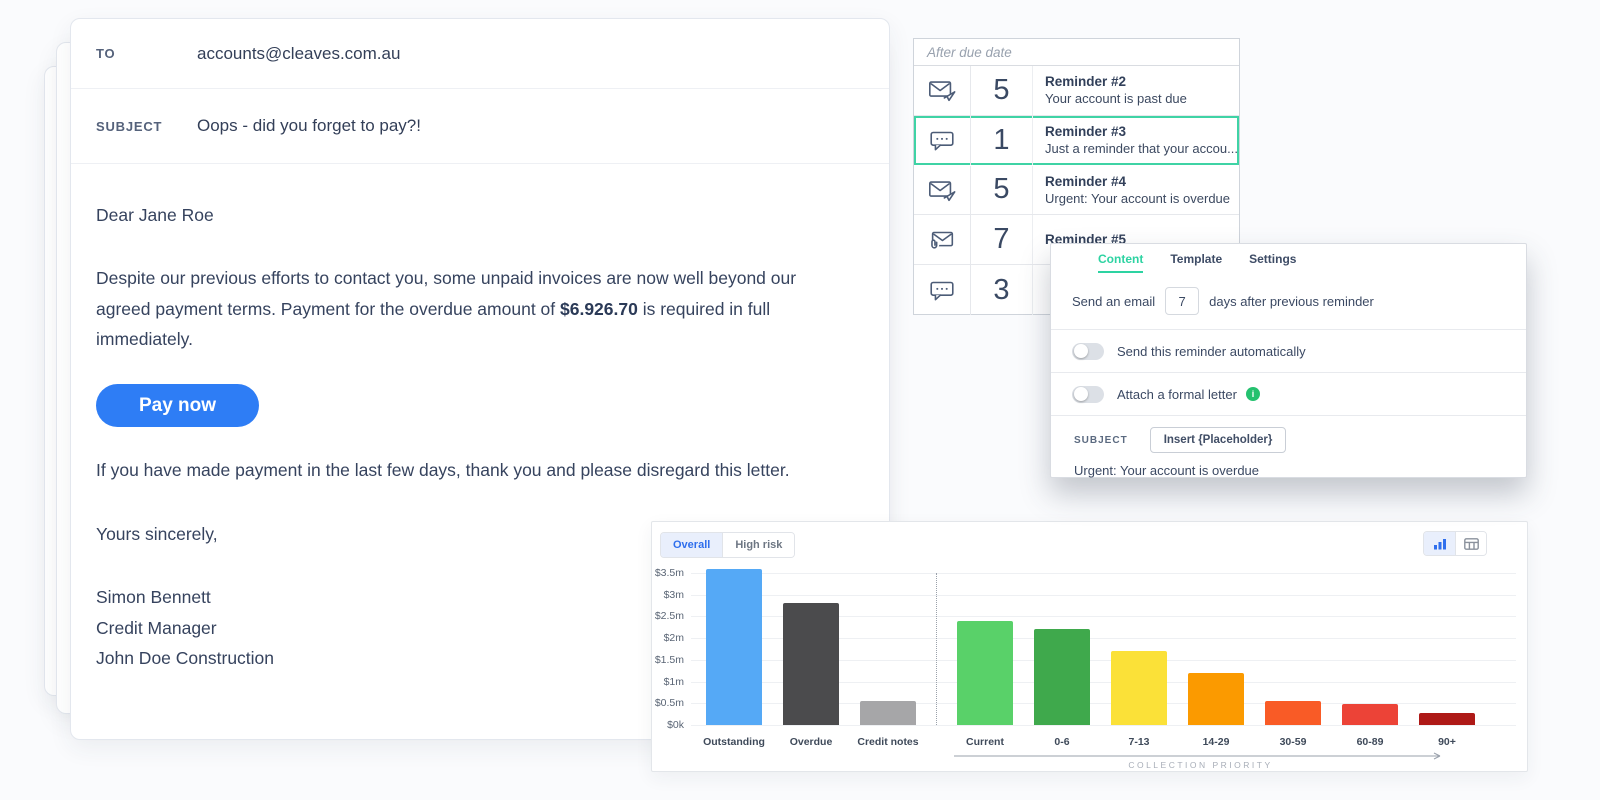 The image size is (1600, 800). Describe the element at coordinates (1288, 434) in the screenshot. I see `popover-subject-row: SUBJECT Insert {Placeholder}` at that location.